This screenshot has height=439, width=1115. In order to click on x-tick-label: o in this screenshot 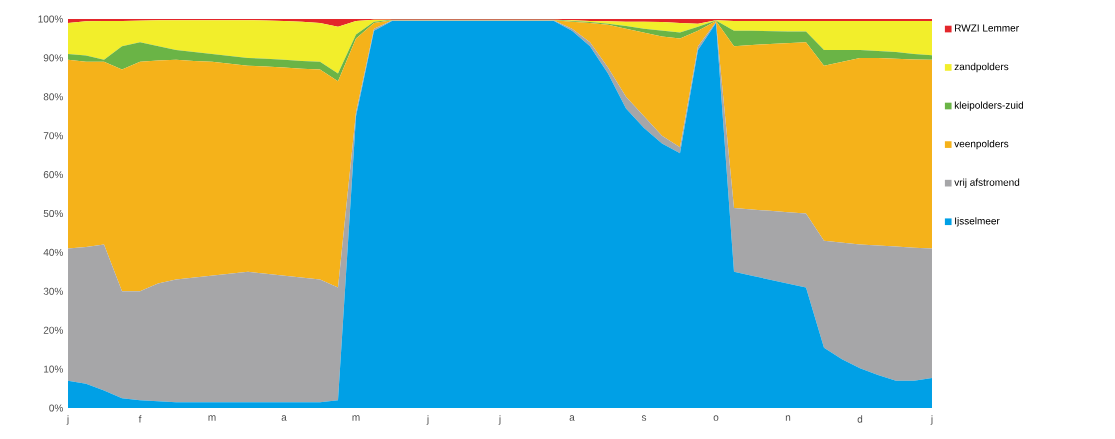, I will do `click(716, 418)`.